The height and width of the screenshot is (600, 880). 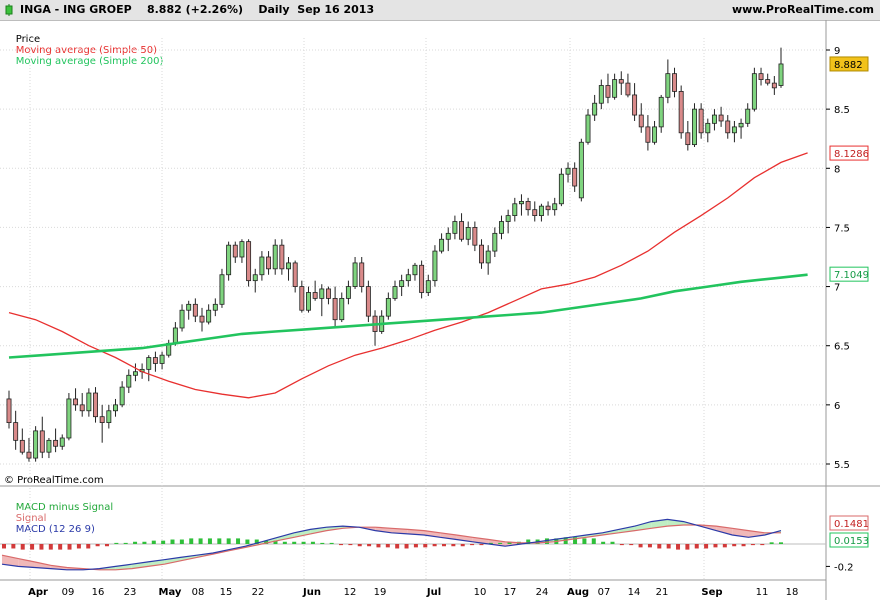 I want to click on date-tick-label: 09, so click(x=68, y=592).